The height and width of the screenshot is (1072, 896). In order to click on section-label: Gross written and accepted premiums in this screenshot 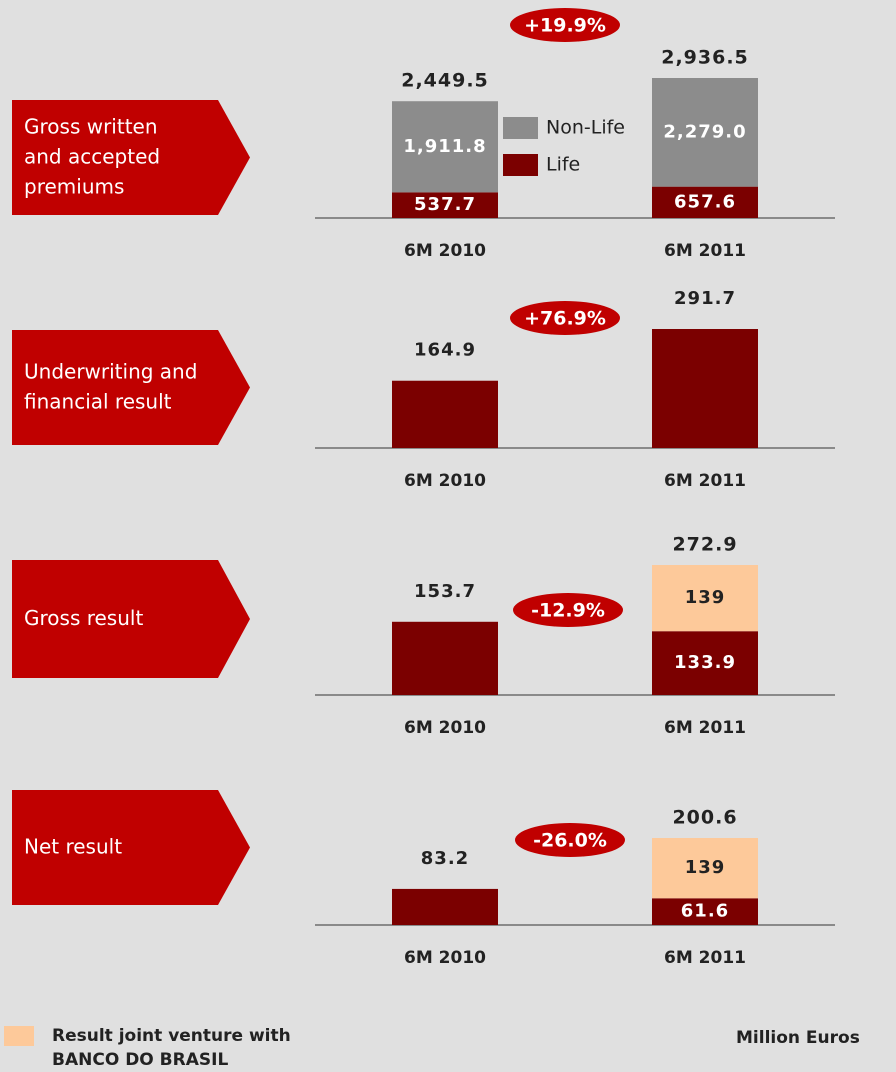, I will do `click(92, 156)`.